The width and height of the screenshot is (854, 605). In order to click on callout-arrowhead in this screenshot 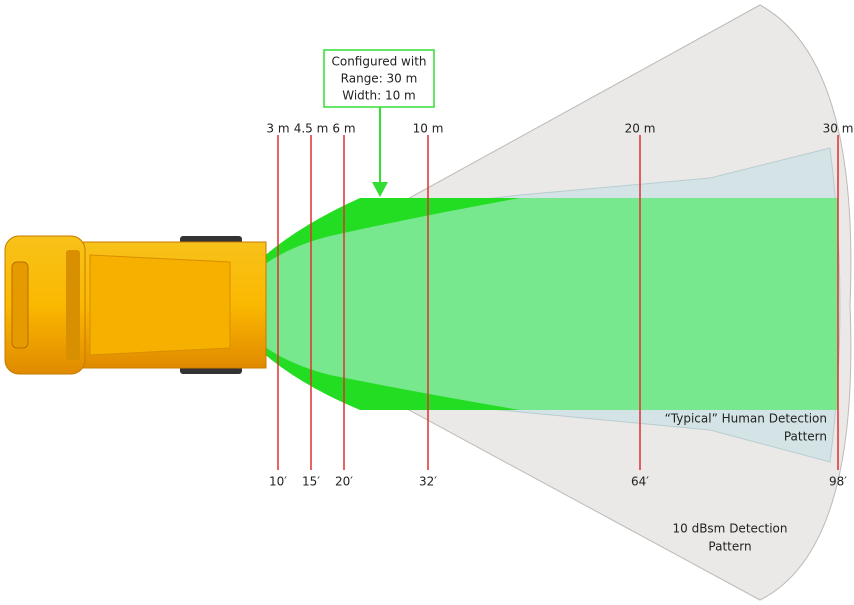, I will do `click(380, 189)`.